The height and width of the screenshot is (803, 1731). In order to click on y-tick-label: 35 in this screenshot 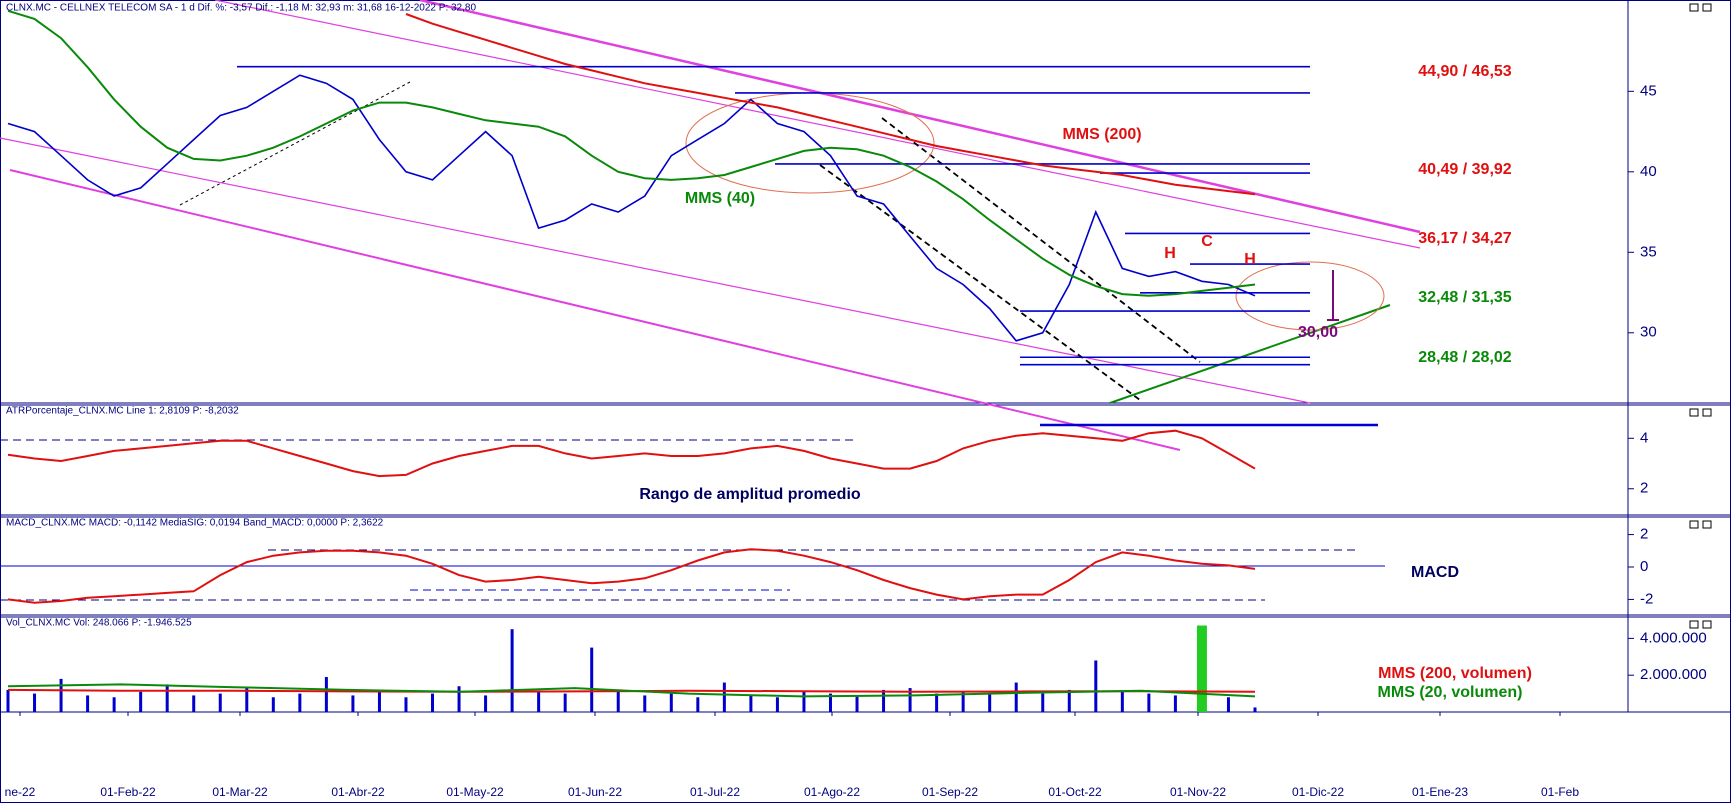, I will do `click(1648, 251)`.